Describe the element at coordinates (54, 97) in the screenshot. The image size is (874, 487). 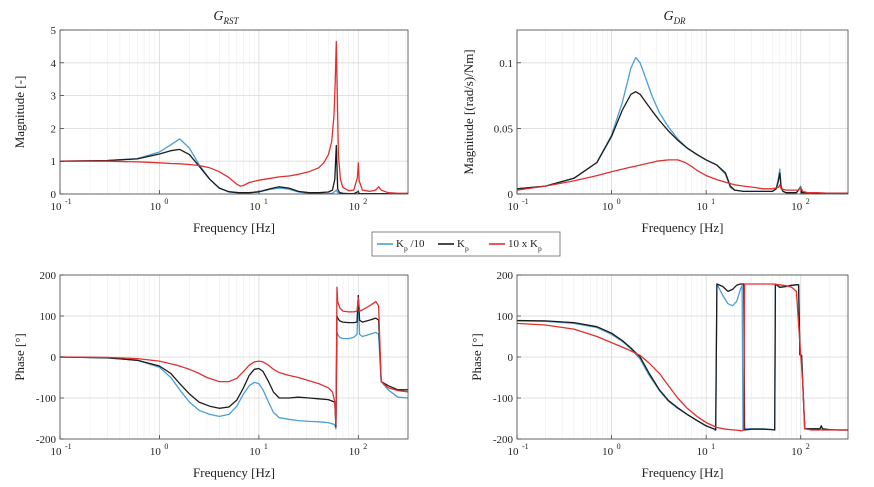
I see `y-tick-label: 3` at that location.